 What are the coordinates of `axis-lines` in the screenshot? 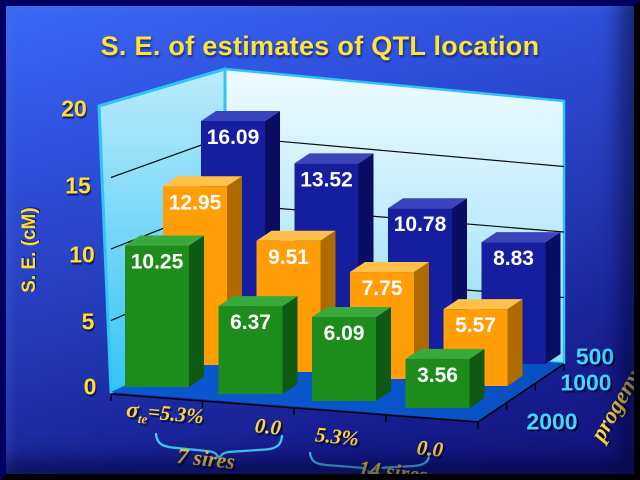 It's located at (337, 396).